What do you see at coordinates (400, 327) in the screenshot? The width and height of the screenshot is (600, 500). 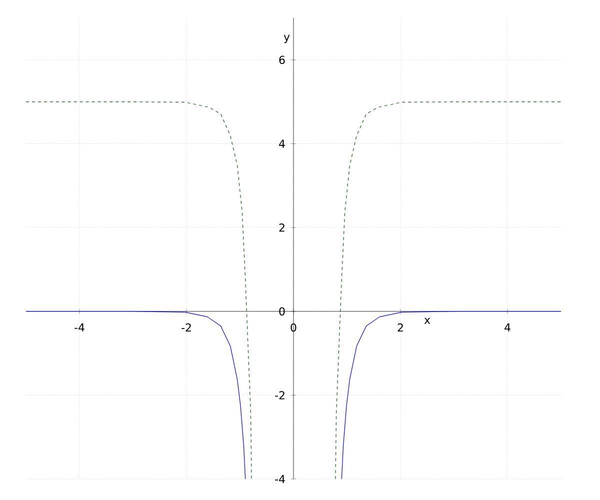 I see `x-tick-label: 2` at bounding box center [400, 327].